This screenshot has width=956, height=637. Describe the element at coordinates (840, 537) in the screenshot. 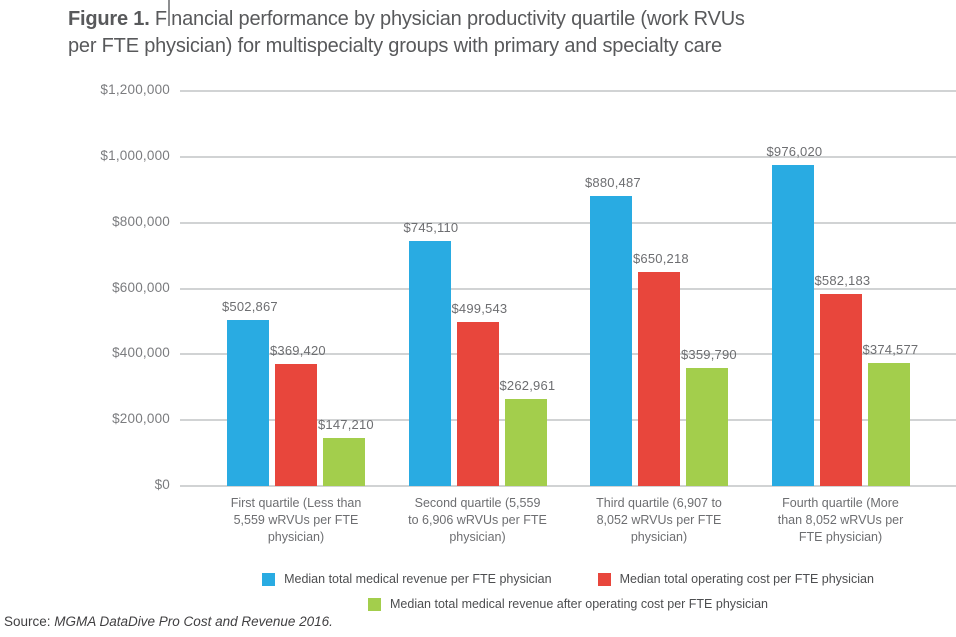

I see `x-axis-category-line: FTE physician)` at that location.